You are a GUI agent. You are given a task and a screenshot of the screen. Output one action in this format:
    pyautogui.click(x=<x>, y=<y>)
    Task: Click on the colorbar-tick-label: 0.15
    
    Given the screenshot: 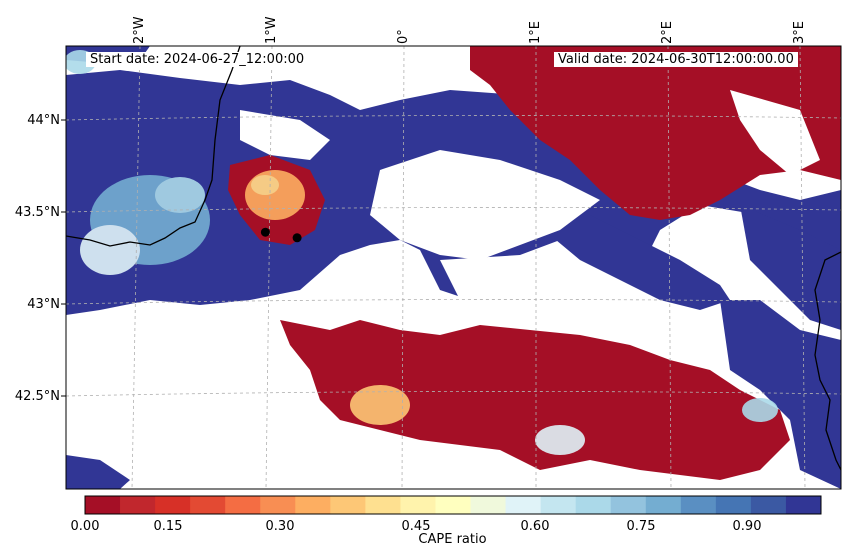 What is the action you would take?
    pyautogui.click(x=168, y=526)
    